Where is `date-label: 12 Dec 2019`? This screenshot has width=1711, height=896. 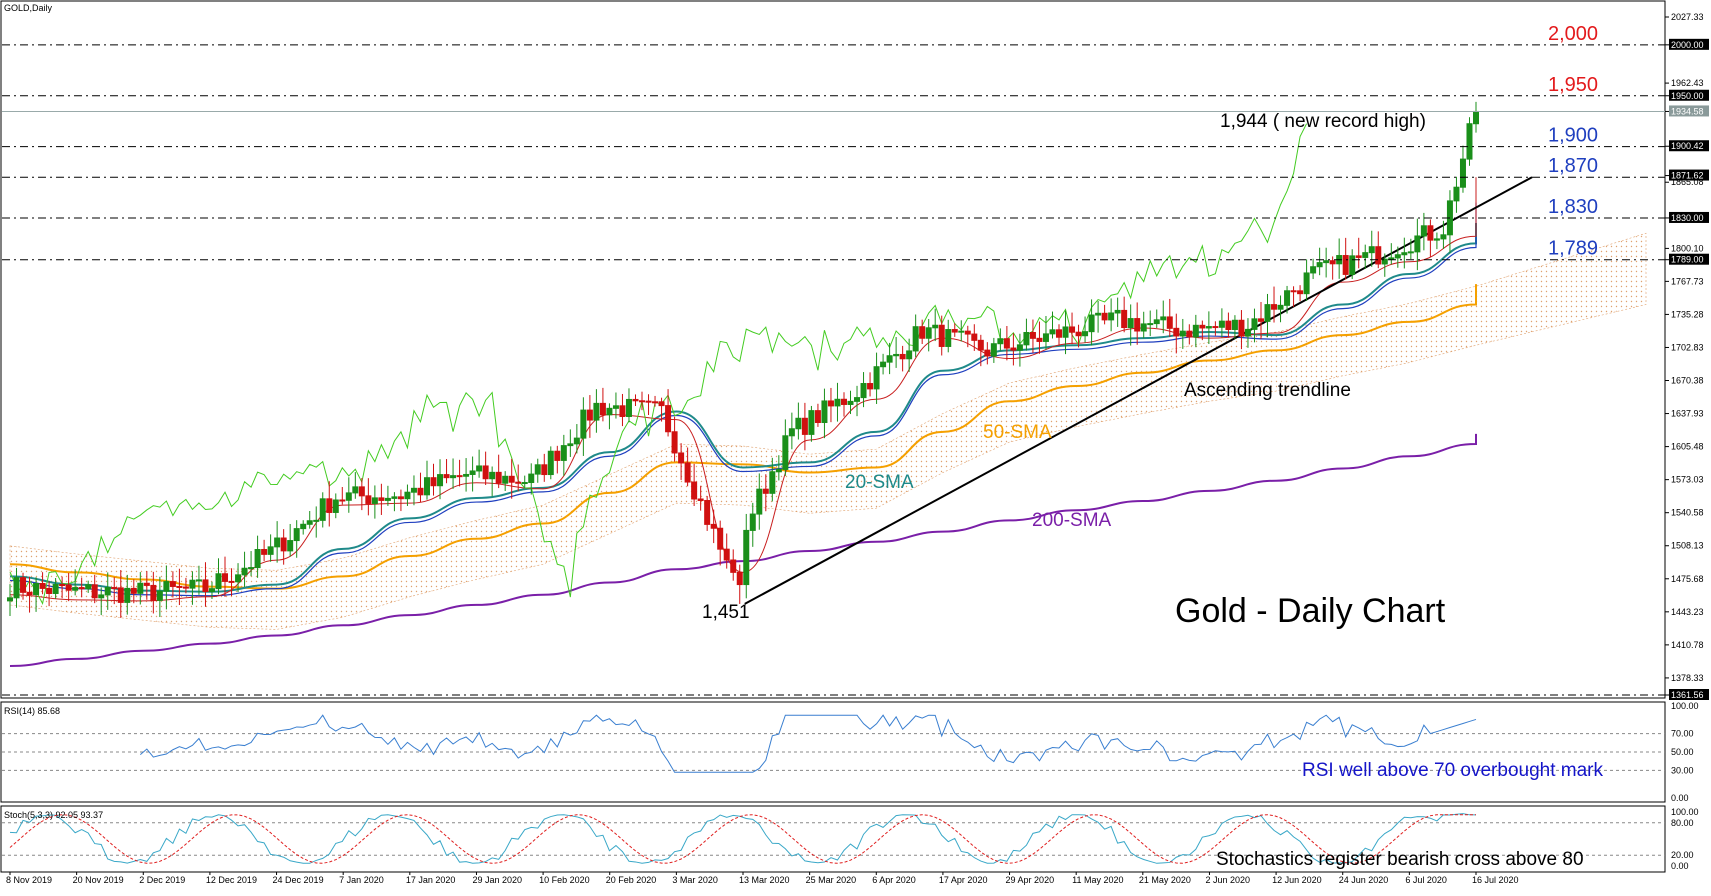 date-label: 12 Dec 2019 is located at coordinates (231, 880).